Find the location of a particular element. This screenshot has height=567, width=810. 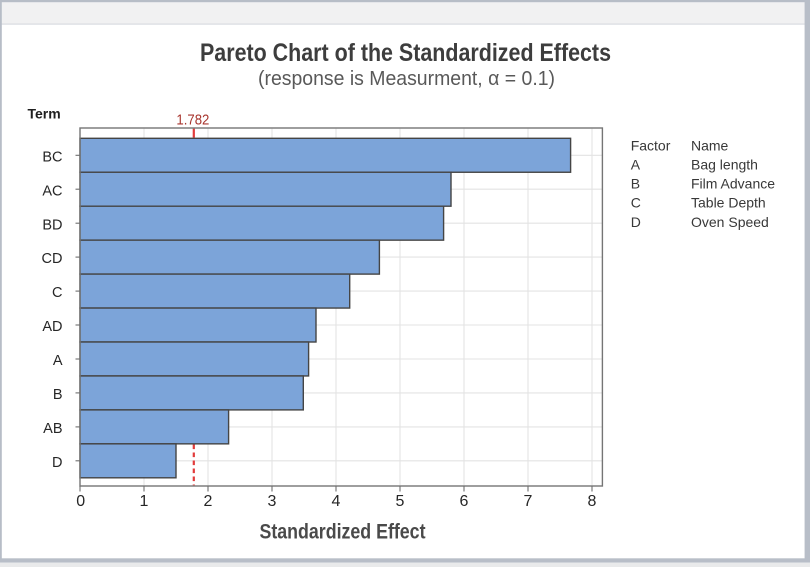

svg-text: Name is located at coordinates (710, 145).